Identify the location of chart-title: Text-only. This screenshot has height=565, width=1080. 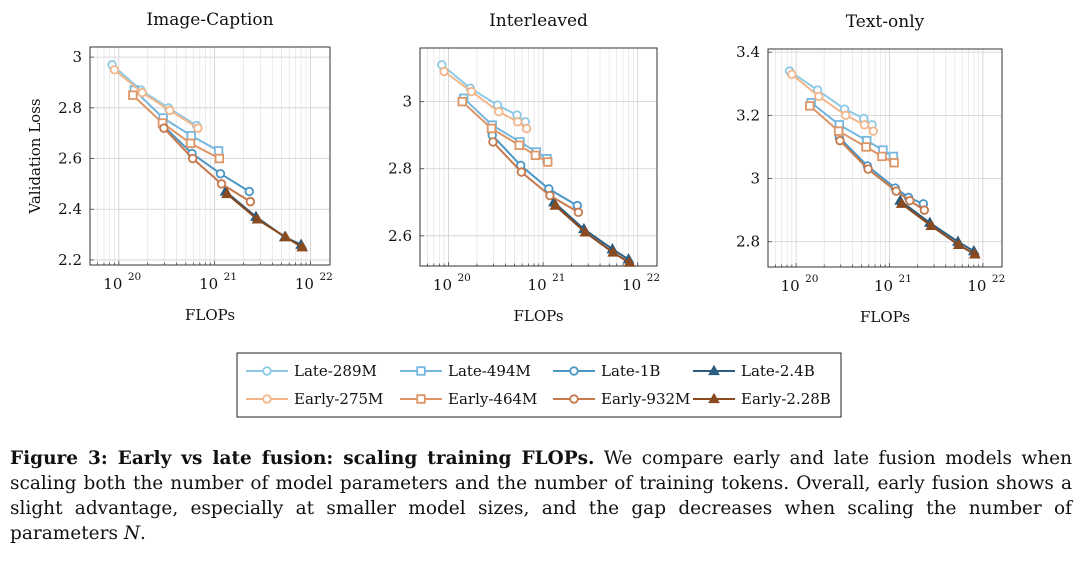
(885, 22).